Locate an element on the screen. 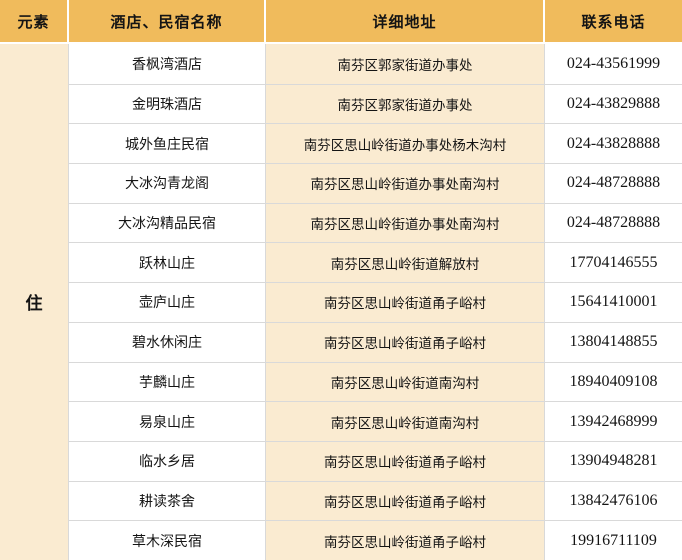 This screenshot has width=682, height=560. hotel-name-cell: 草木深民宿 is located at coordinates (167, 540).